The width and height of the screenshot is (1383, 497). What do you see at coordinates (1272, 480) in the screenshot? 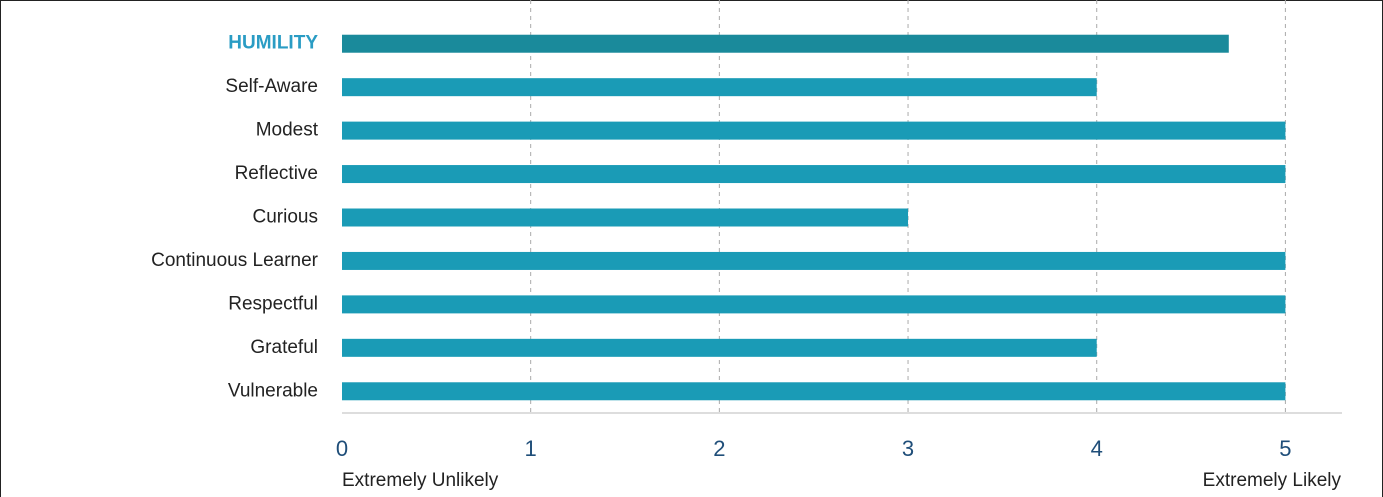
I see `axis-note-right: Extremely Likely` at bounding box center [1272, 480].